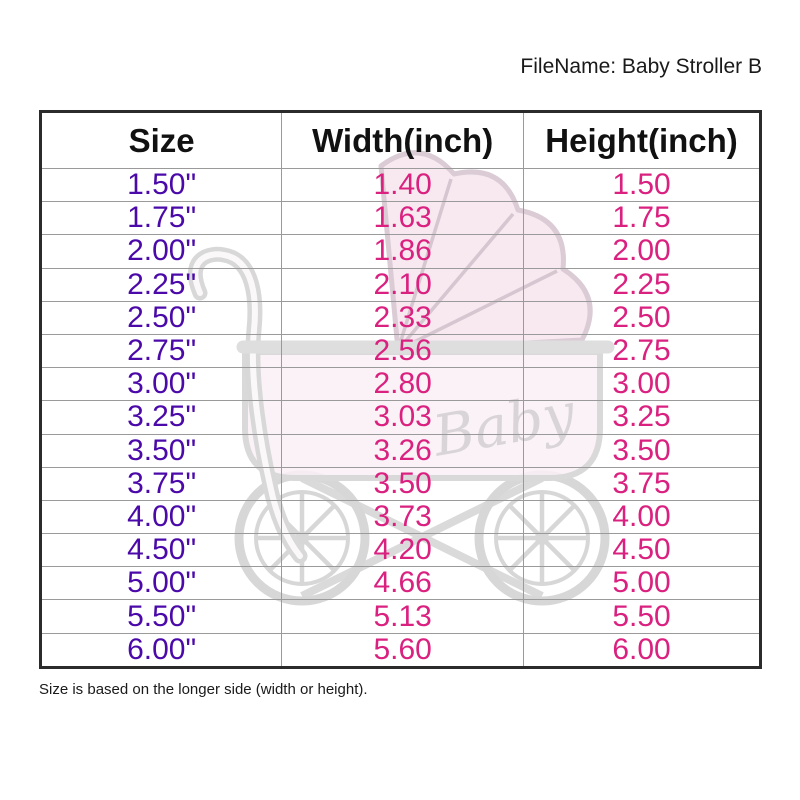  What do you see at coordinates (161, 517) in the screenshot?
I see `size-cell: 4.00"` at bounding box center [161, 517].